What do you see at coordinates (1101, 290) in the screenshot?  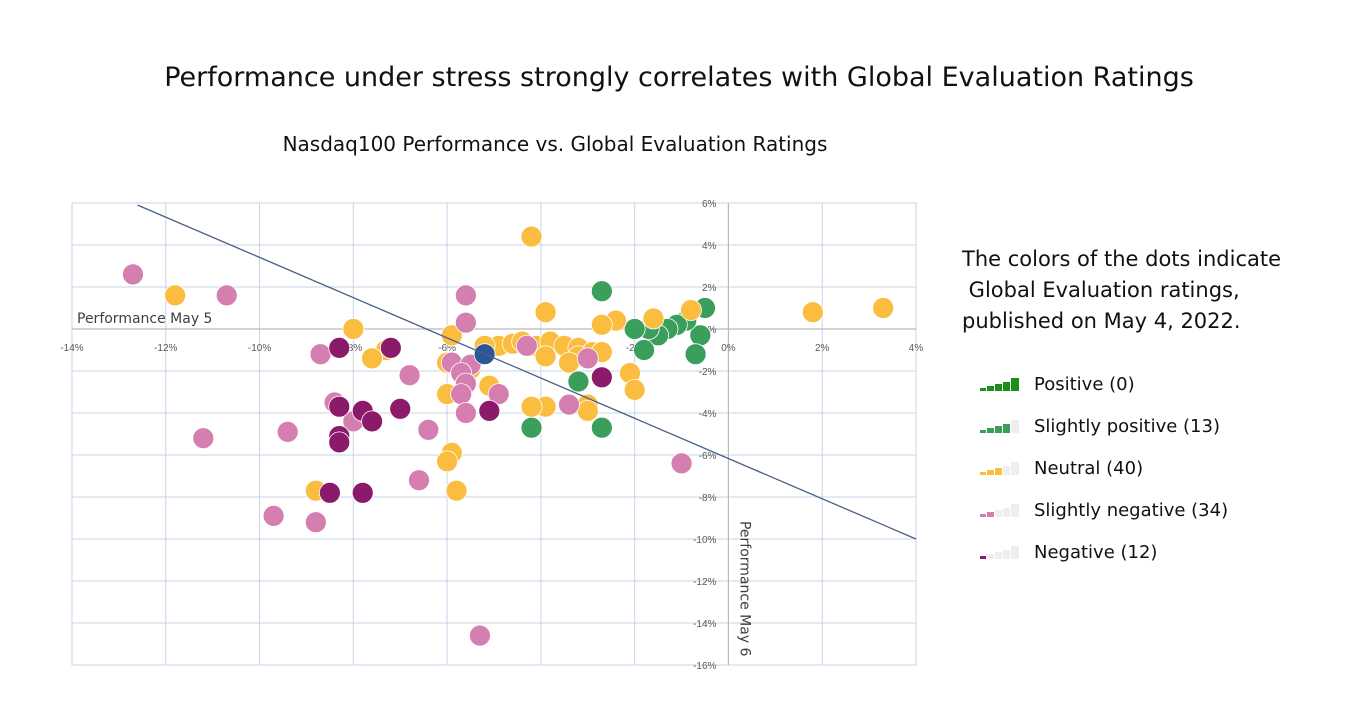 I see `legend-note-line-2: Global Evaluation ratings,` at bounding box center [1101, 290].